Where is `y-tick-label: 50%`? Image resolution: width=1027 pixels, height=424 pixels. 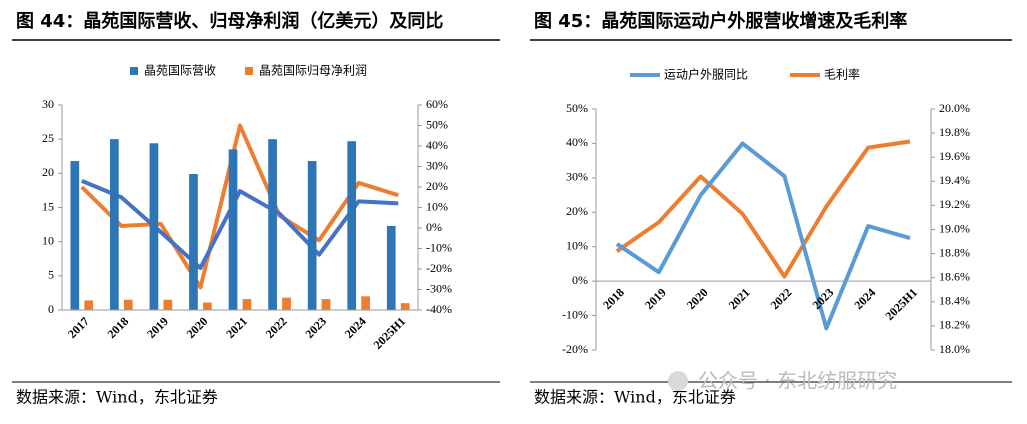
y-tick-label: 50% is located at coordinates (577, 108).